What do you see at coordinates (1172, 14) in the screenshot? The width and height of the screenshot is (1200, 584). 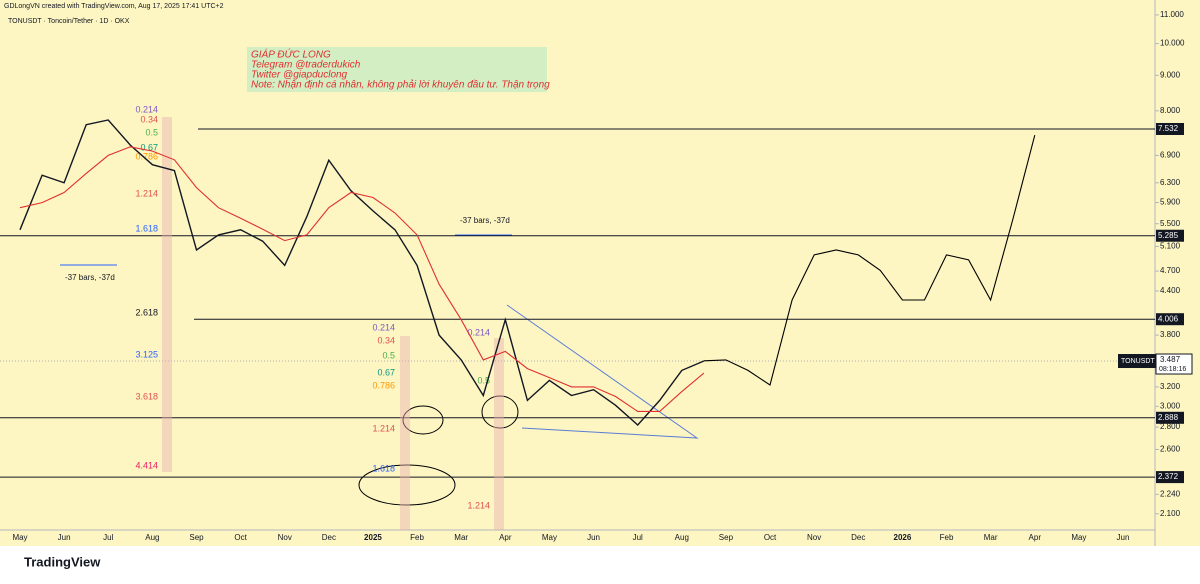 I see `y-tick-label: 11.000` at bounding box center [1172, 14].